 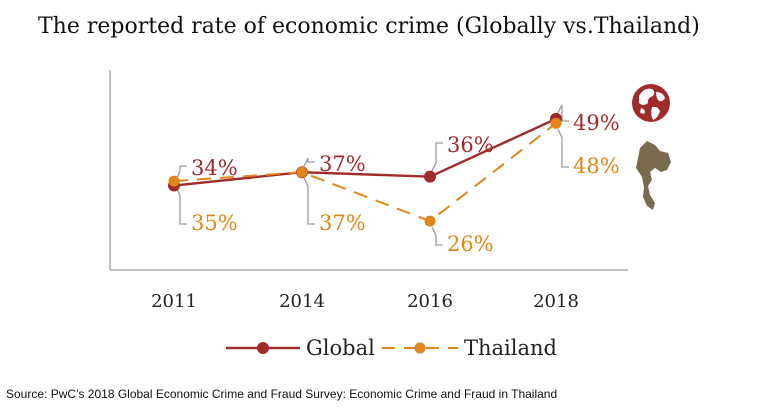 I want to click on series-points, so click(x=365, y=169).